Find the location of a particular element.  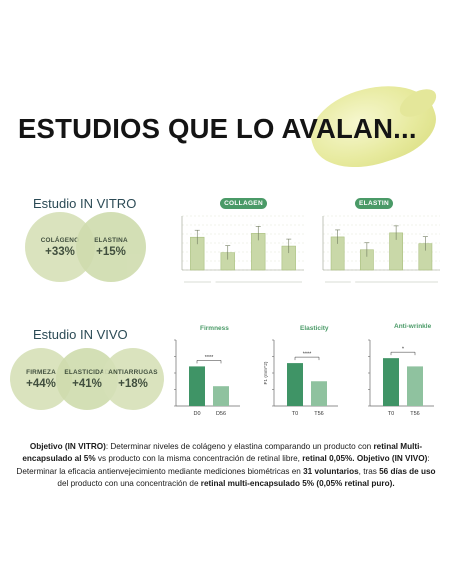

desc-part: del producto con una concentración de is located at coordinates (129, 483).